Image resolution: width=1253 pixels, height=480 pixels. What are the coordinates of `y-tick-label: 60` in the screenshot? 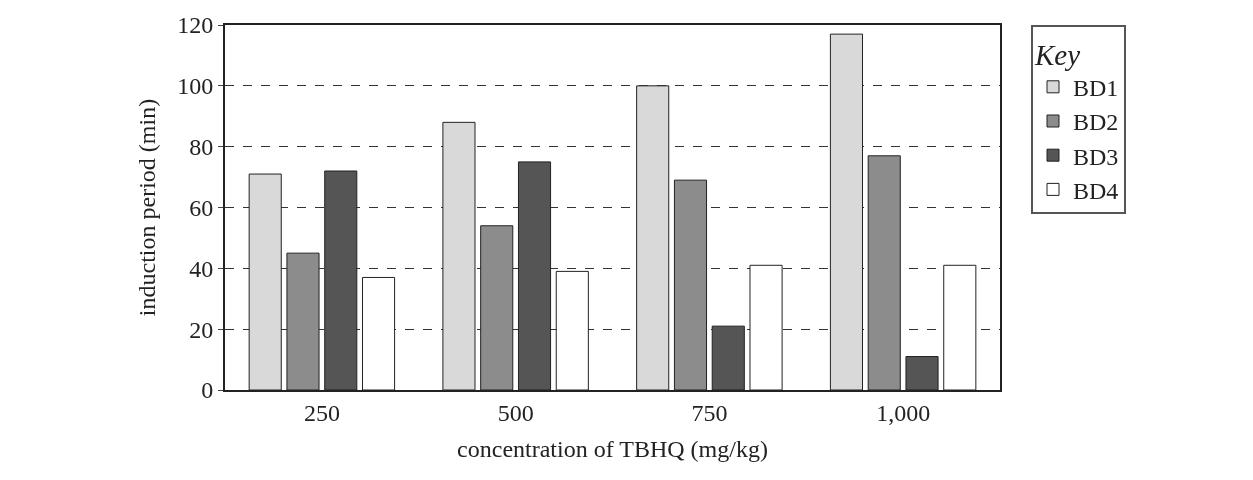 It's located at (201, 207).